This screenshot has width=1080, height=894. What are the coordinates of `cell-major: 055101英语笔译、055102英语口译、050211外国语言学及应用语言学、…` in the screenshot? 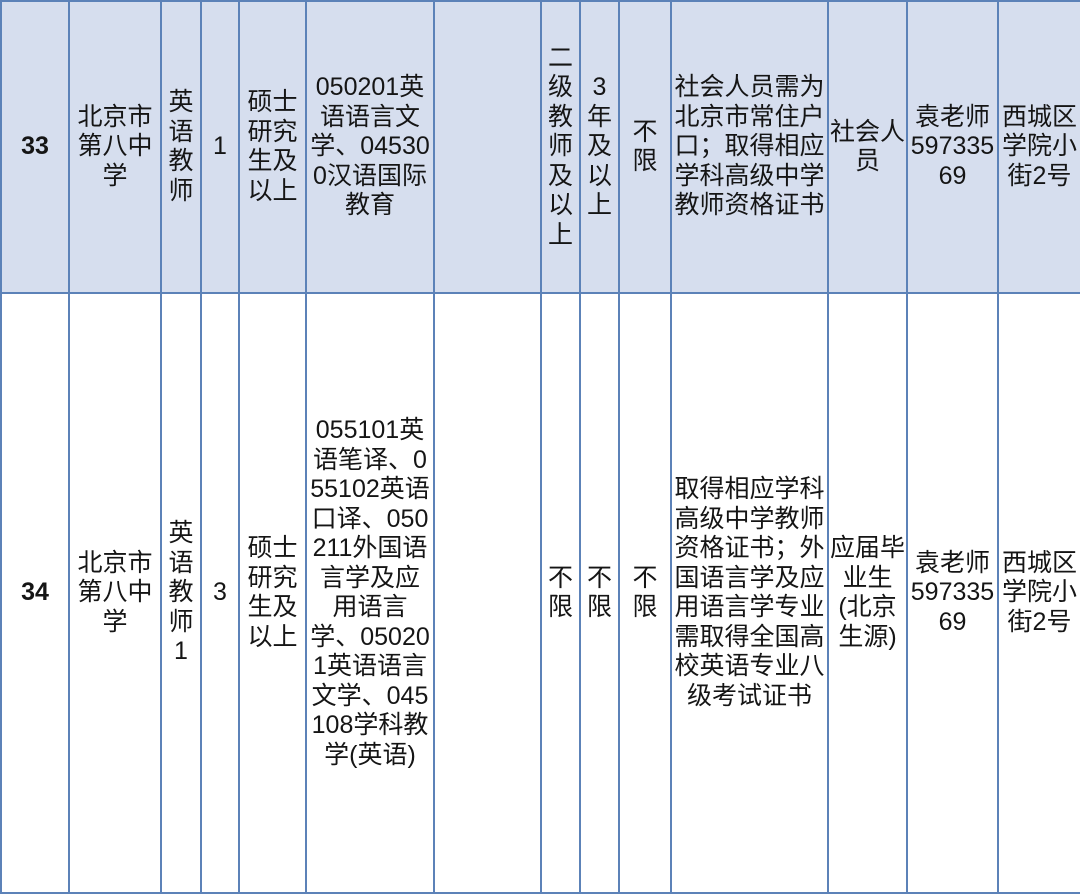 It's located at (370, 593).